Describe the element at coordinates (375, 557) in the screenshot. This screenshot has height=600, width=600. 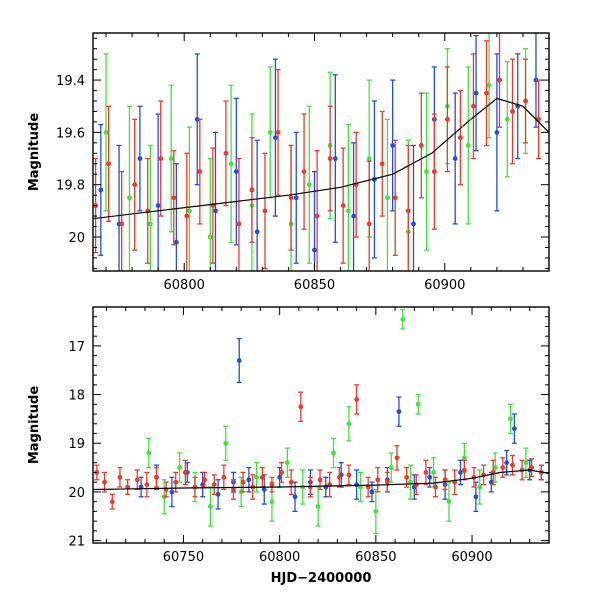
I see `bottom-xtick-label: 60850` at that location.